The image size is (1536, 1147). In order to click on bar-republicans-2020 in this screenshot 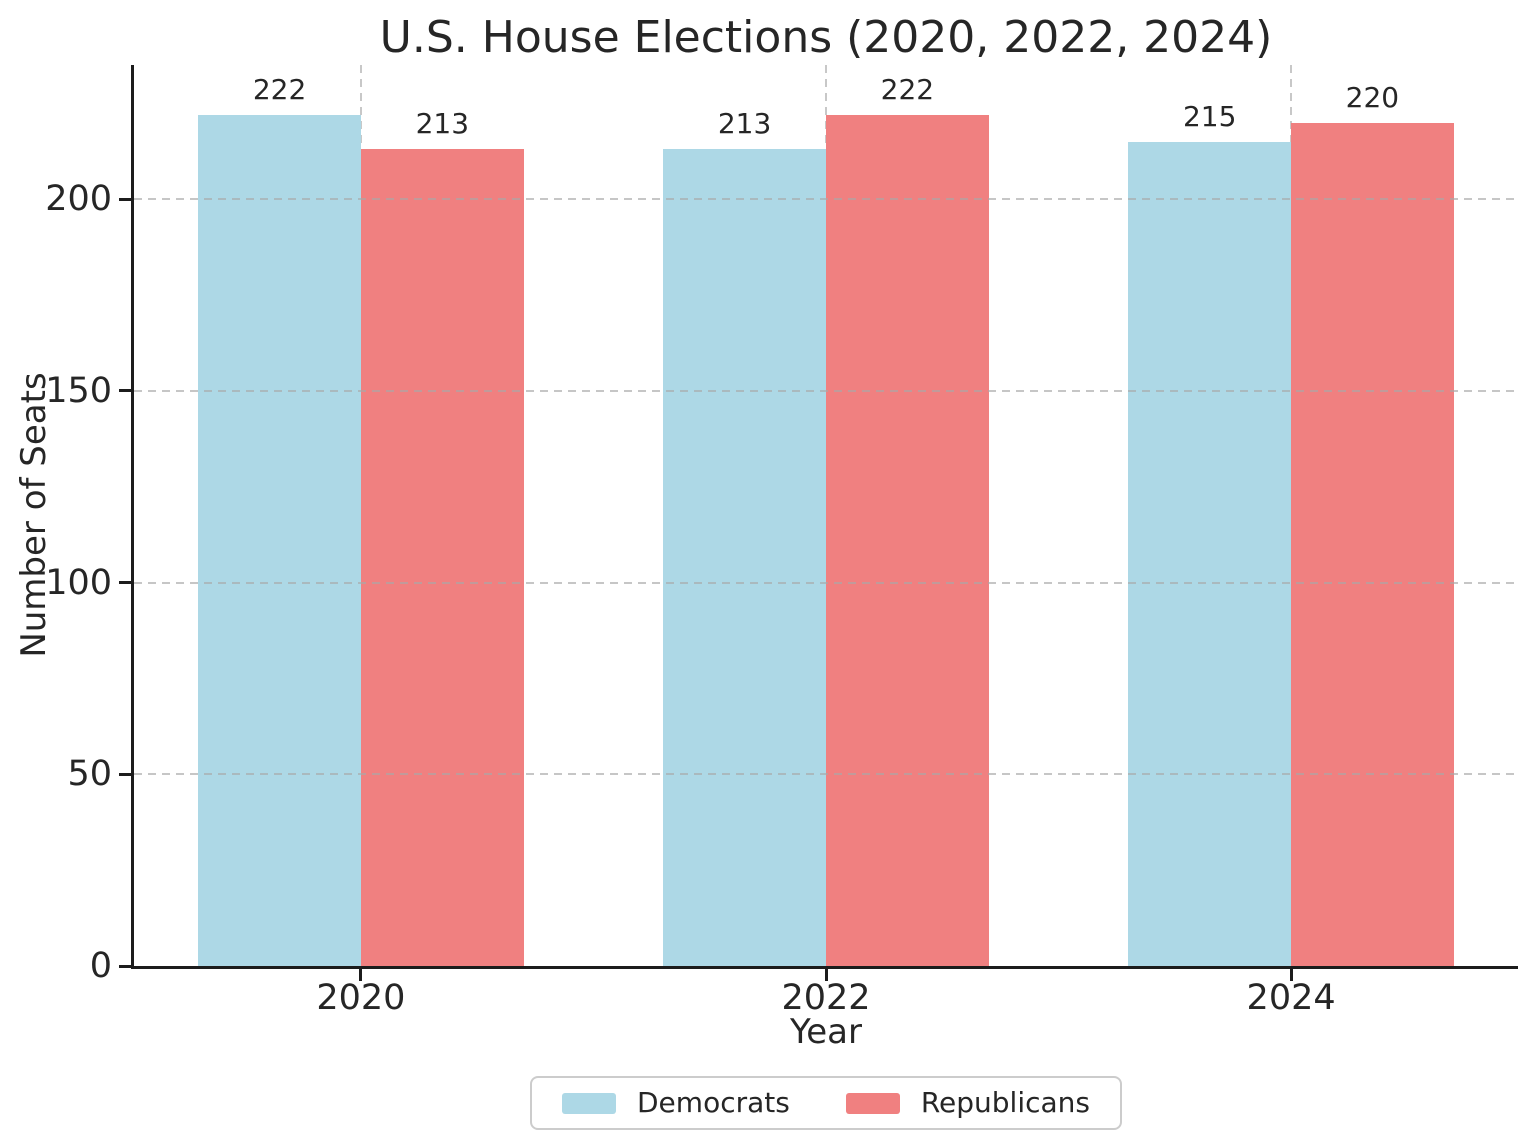, I will do `click(442, 557)`.